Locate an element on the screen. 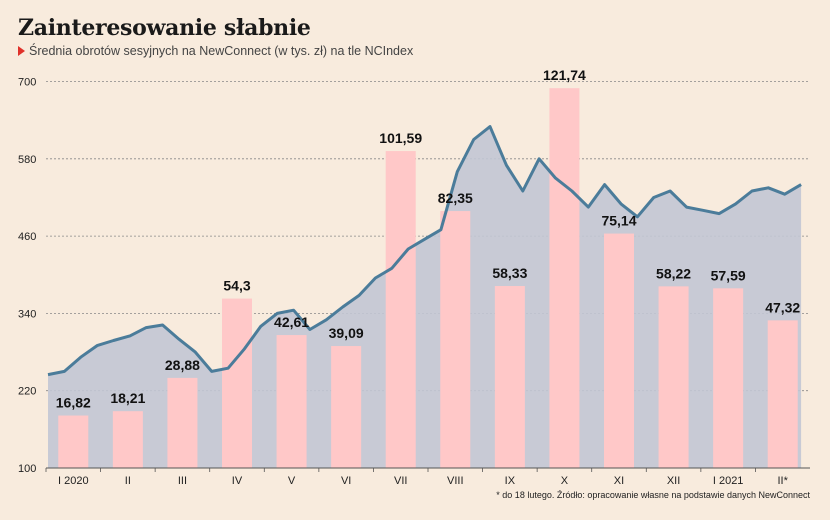 This screenshot has height=520, width=830. y-tick-label: 460 is located at coordinates (27, 237).